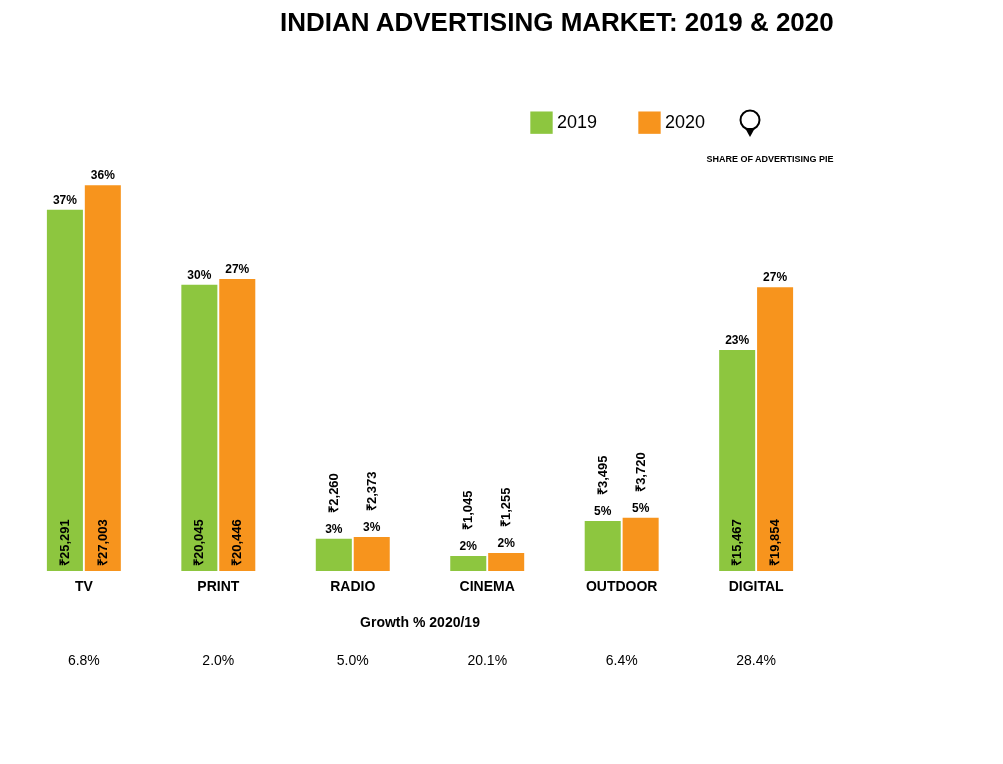 Image resolution: width=1003 pixels, height=764 pixels. Describe the element at coordinates (218, 660) in the screenshot. I see `text: 2.0%` at that location.